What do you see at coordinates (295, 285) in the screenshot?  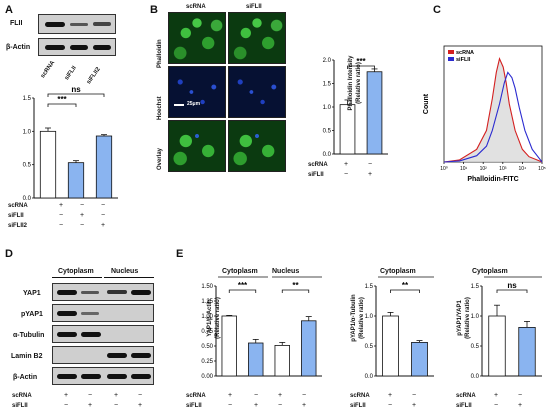 I see `significance-label: **` at bounding box center [295, 285].